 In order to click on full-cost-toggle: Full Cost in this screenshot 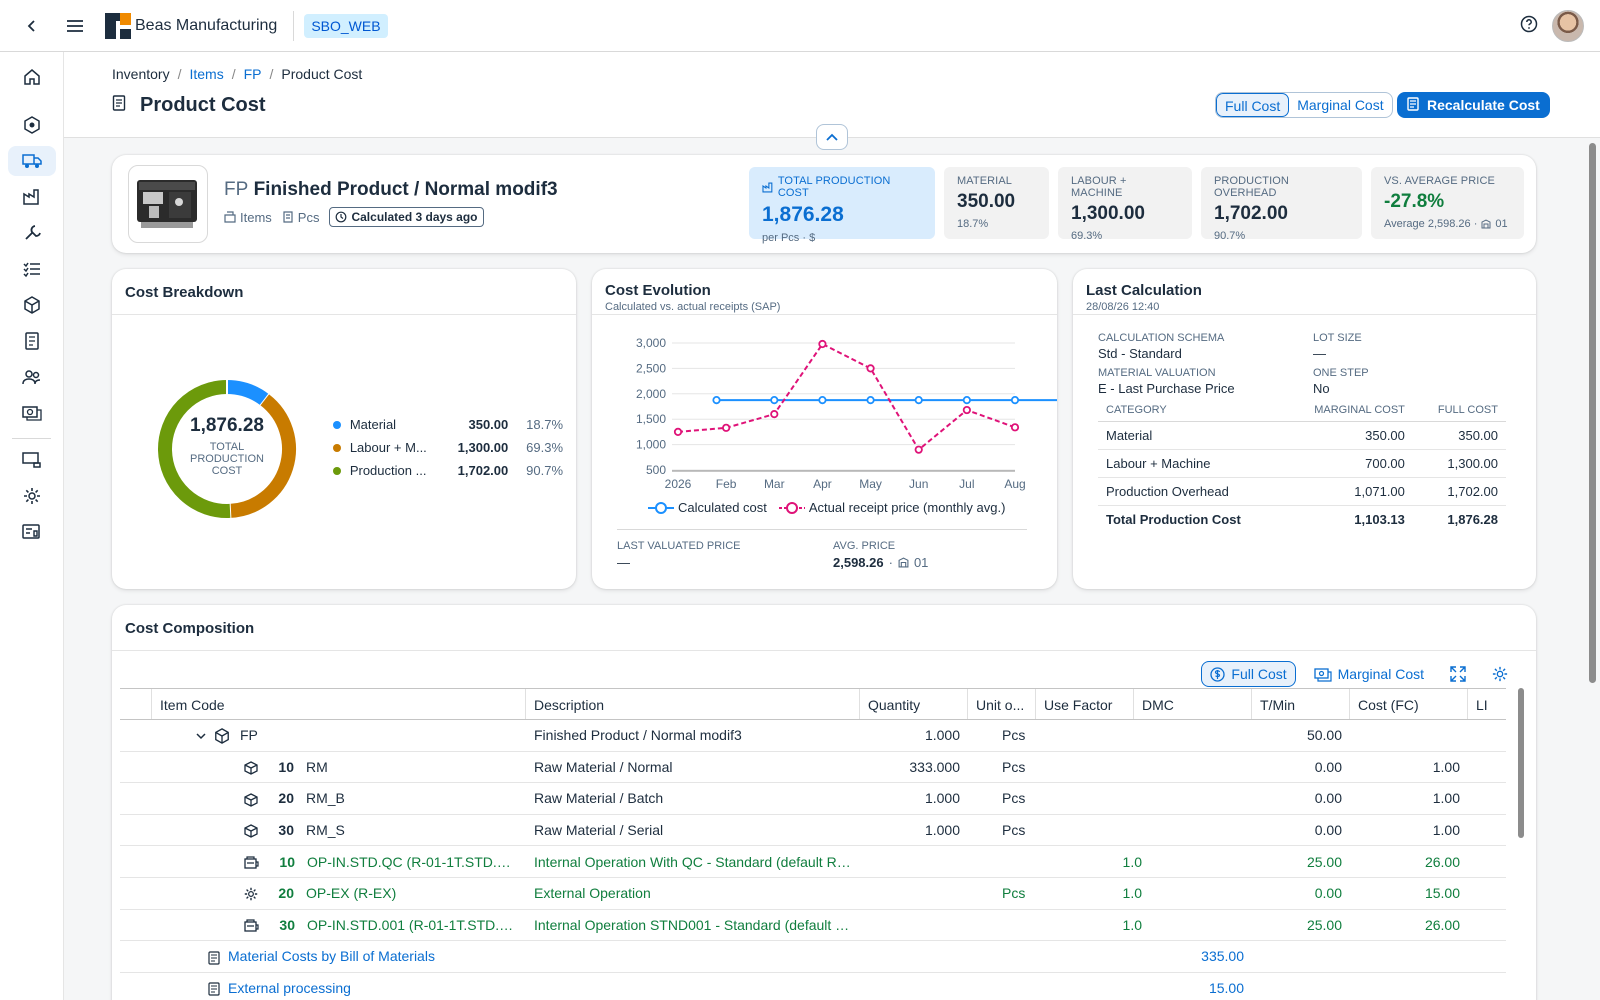, I will do `click(1253, 105)`.